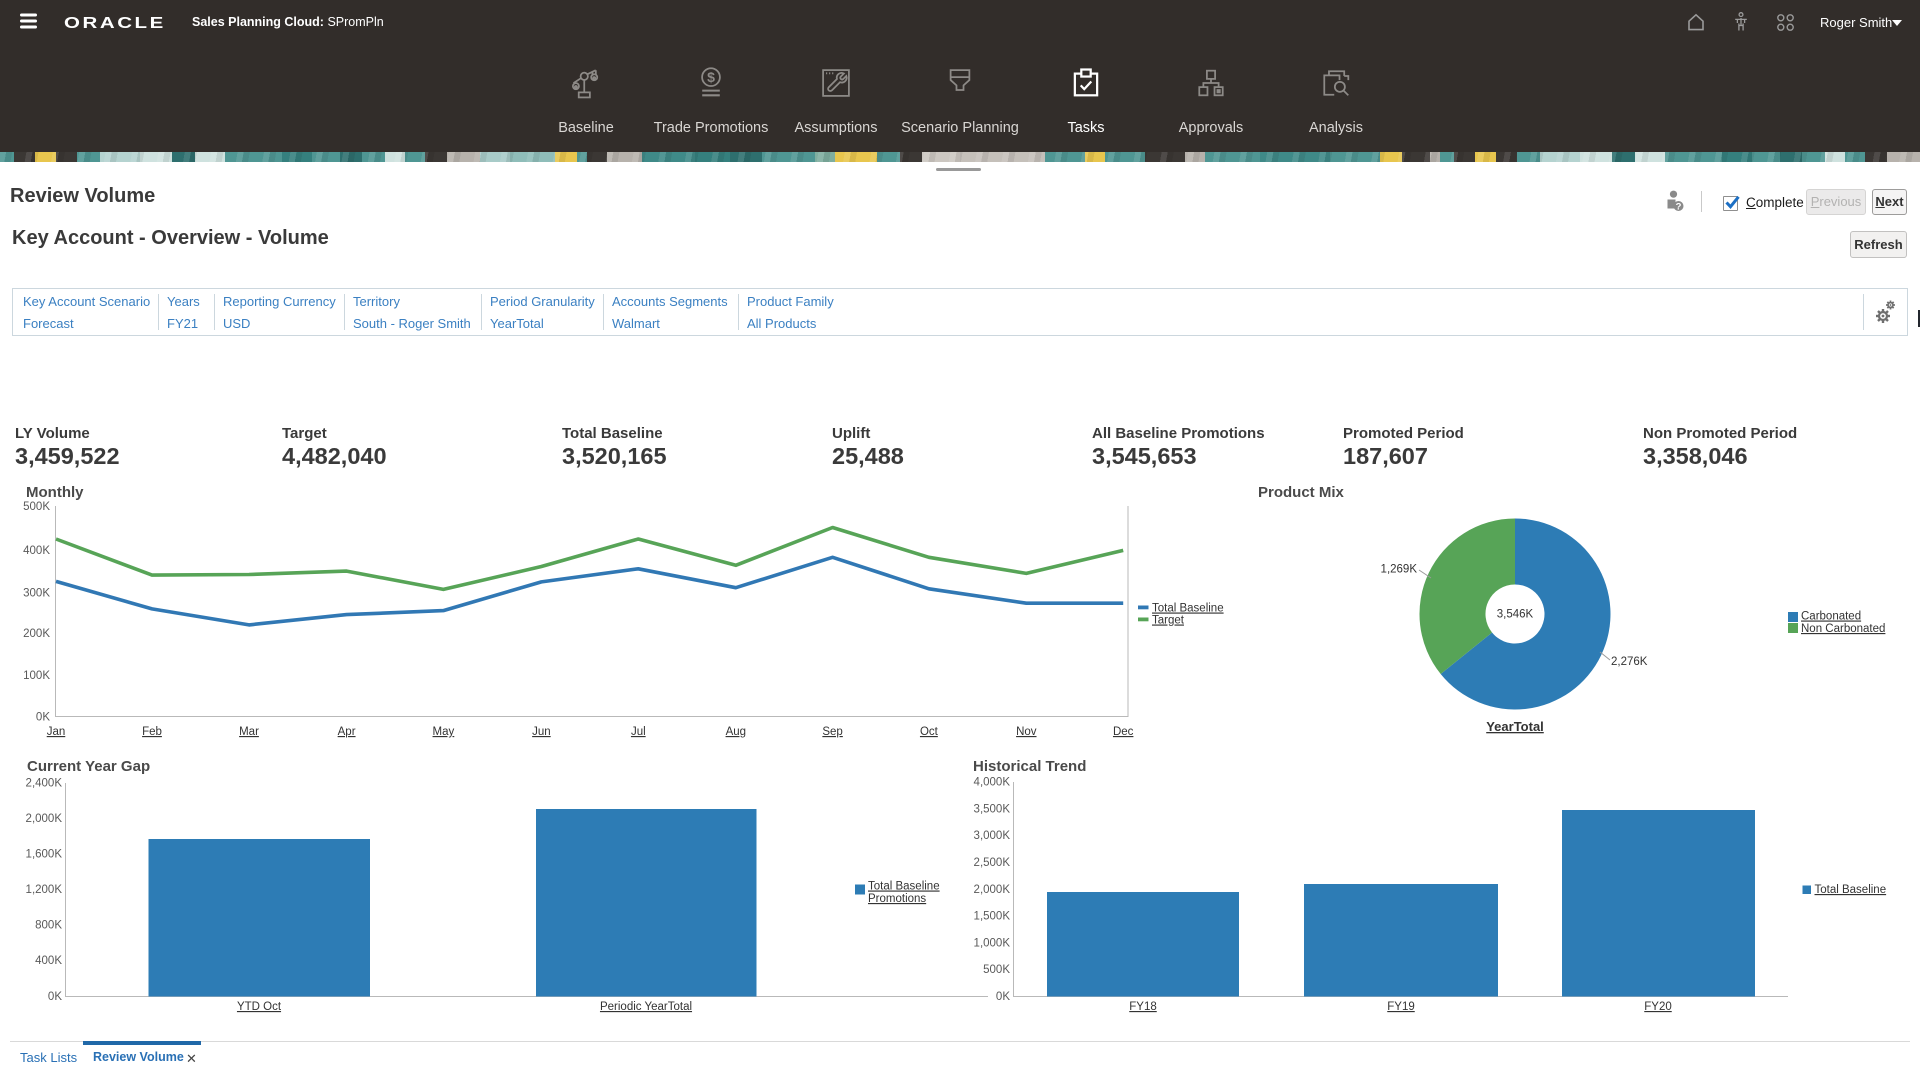 The height and width of the screenshot is (1080, 1920). What do you see at coordinates (36, 594) in the screenshot?
I see `svg-text: 300K` at bounding box center [36, 594].